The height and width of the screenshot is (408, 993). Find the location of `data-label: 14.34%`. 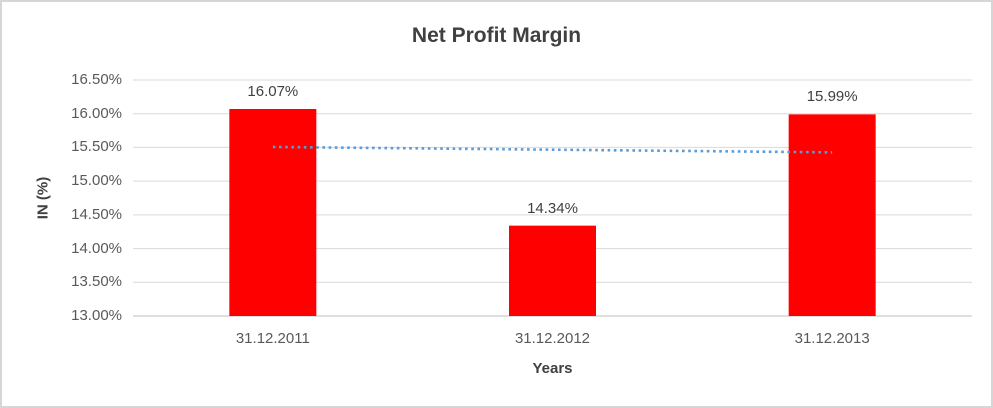

data-label: 14.34% is located at coordinates (552, 208).